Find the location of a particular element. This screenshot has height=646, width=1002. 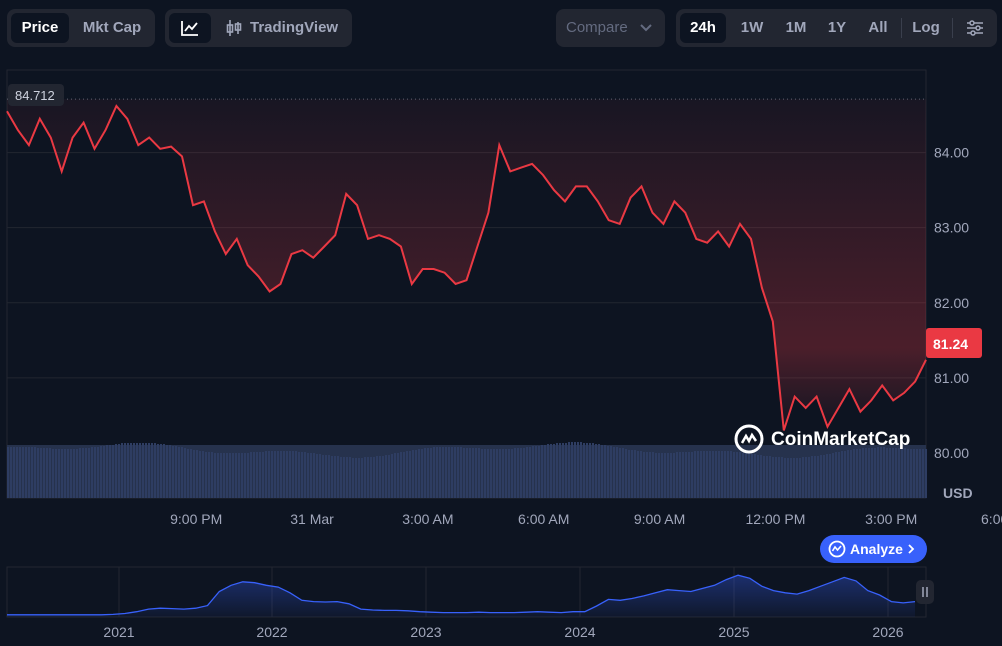

x-tick-label: 9:00 PM is located at coordinates (196, 519).